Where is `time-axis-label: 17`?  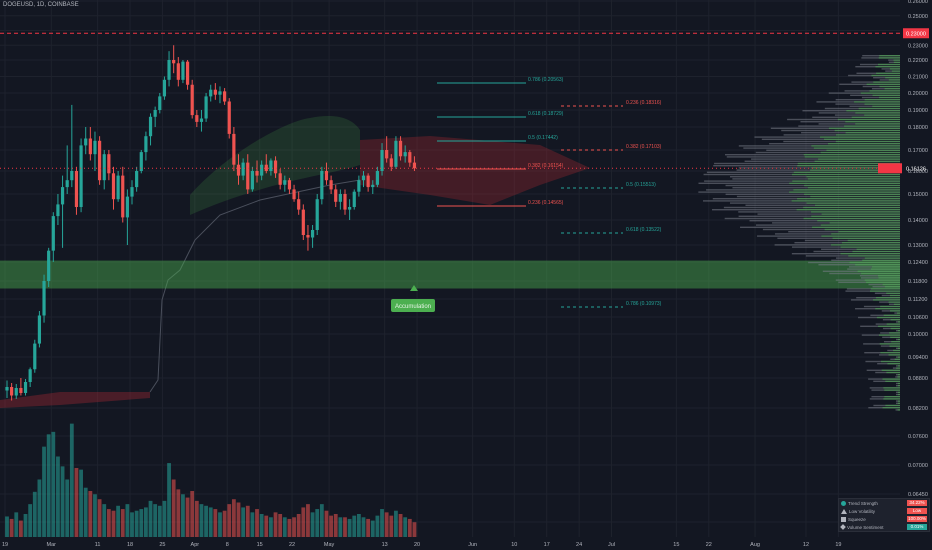
time-axis-label: 17 is located at coordinates (547, 545).